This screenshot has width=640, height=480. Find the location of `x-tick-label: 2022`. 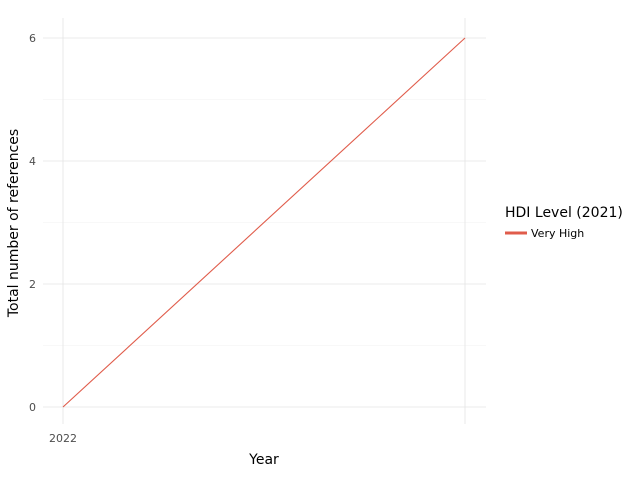

x-tick-label: 2022 is located at coordinates (63, 438).